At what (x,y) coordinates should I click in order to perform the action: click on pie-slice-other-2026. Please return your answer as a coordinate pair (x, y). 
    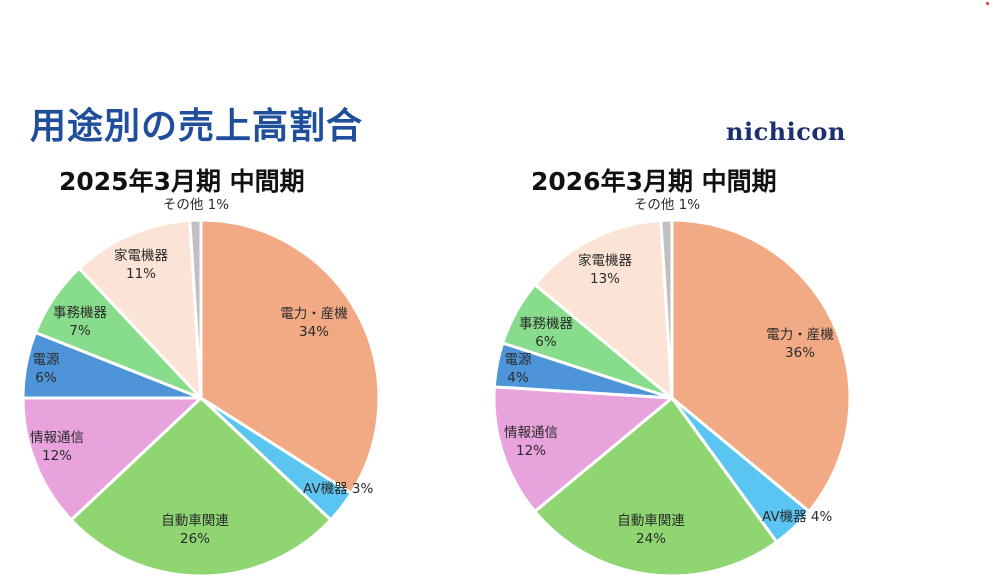
    Looking at the image, I should click on (666, 309).